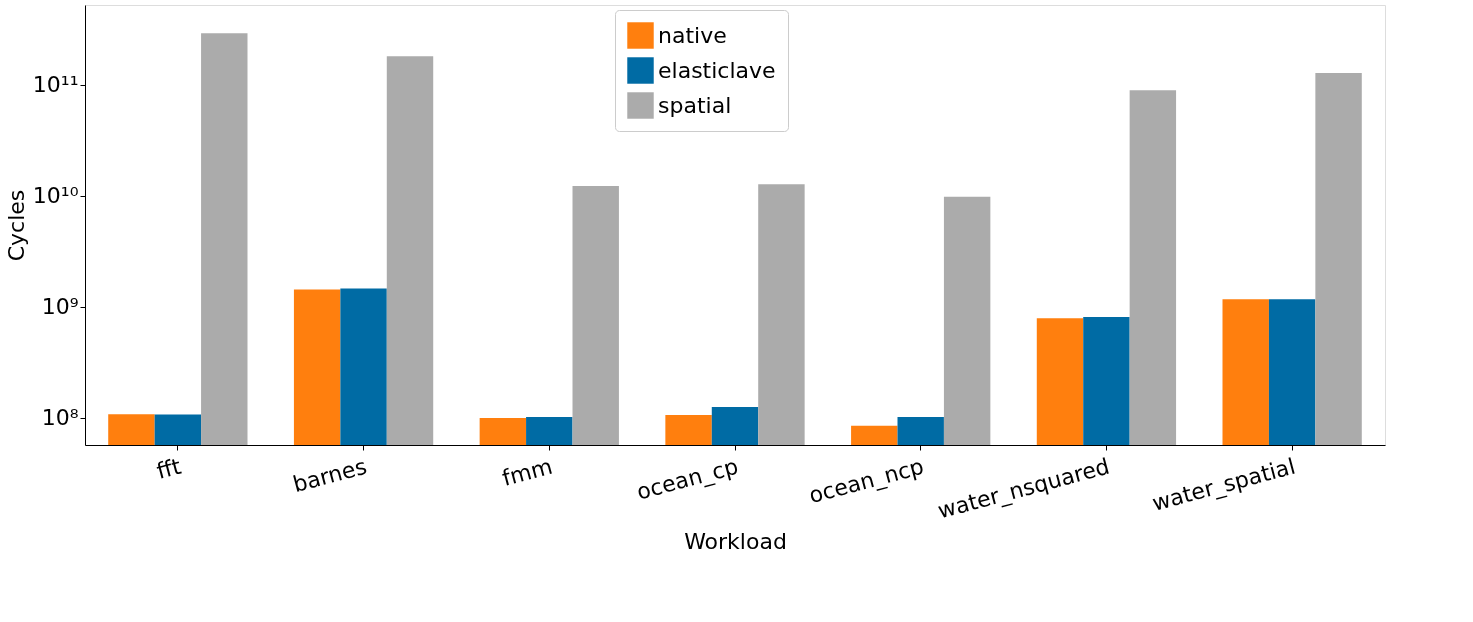 The width and height of the screenshot is (1473, 622). What do you see at coordinates (169, 468) in the screenshot?
I see `x-tick-label: fft` at bounding box center [169, 468].